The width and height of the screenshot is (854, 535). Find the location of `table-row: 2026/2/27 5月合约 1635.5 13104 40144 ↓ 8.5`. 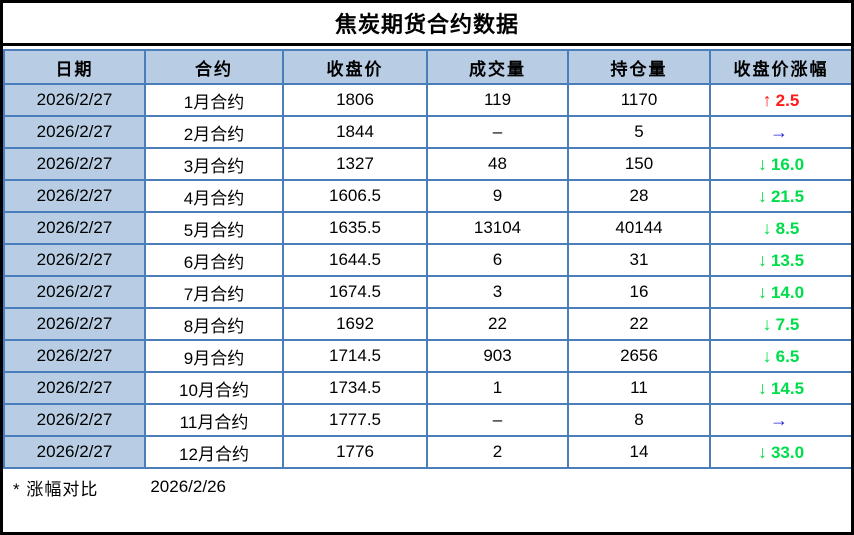

table-row: 2026/2/27 5月合约 1635.5 13104 40144 ↓ 8.5 is located at coordinates (427, 228).